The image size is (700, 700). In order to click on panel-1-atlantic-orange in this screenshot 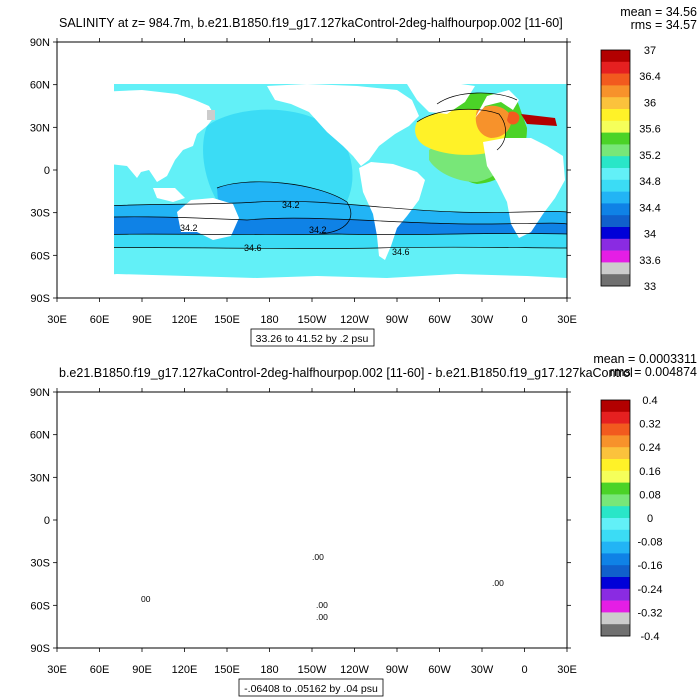, I will do `click(493, 121)`.